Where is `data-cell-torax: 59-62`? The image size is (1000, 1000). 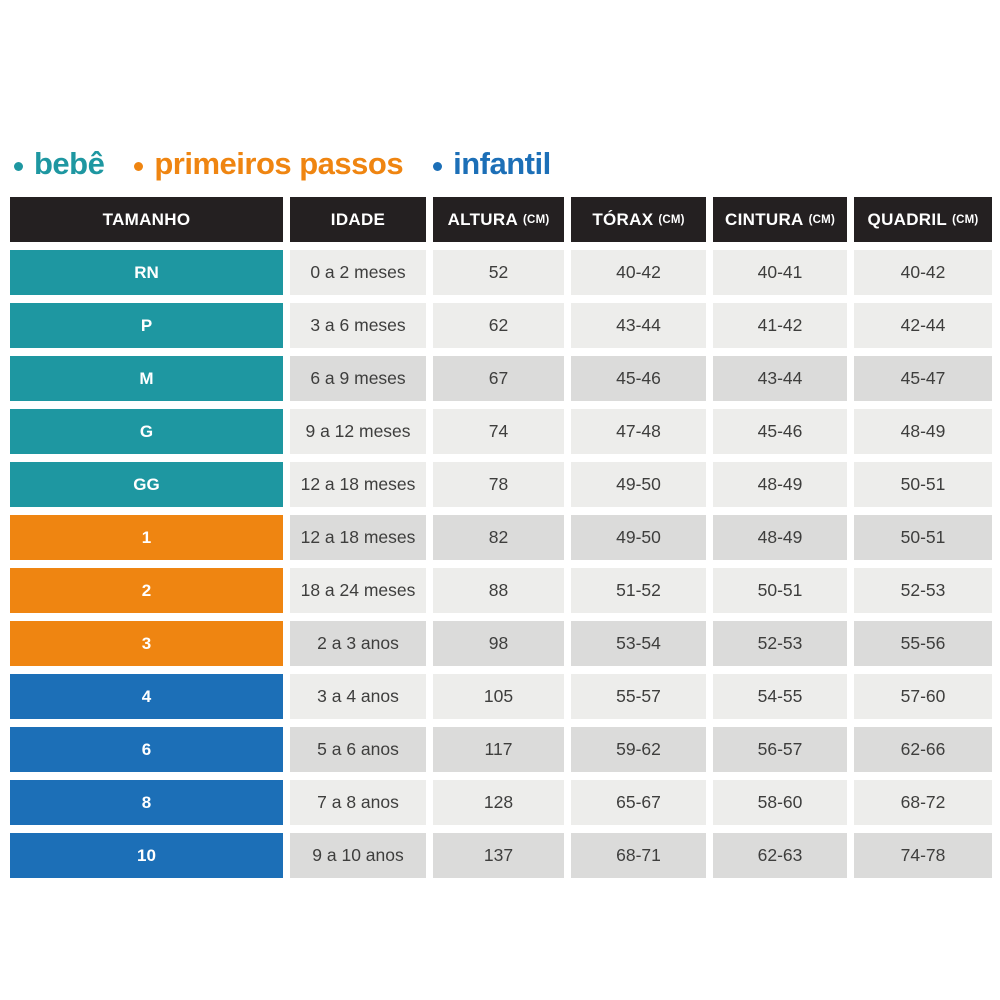
data-cell-torax: 59-62 is located at coordinates (638, 749).